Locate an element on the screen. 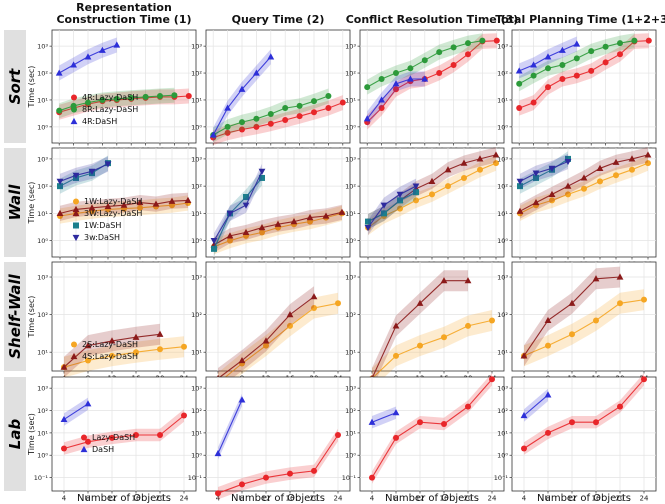 The width and height of the screenshot is (665, 504). x-tick-label: 24 is located at coordinates (644, 499).